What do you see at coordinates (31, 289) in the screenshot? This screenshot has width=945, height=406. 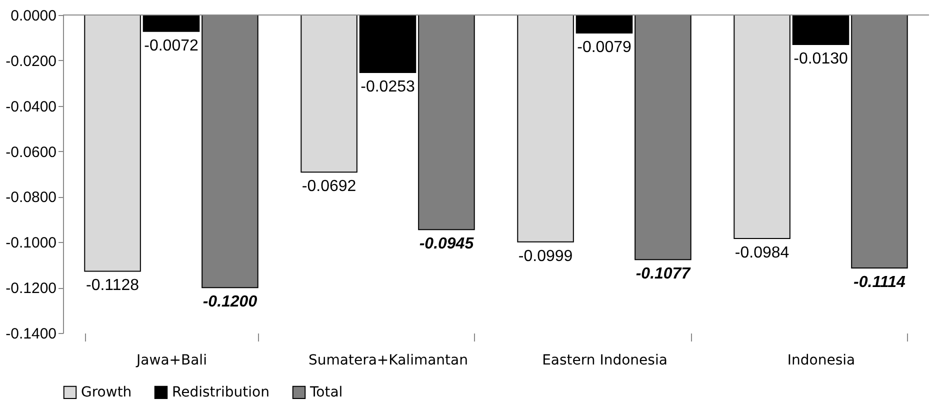 I see `y-tick-label: -0.1200` at bounding box center [31, 289].